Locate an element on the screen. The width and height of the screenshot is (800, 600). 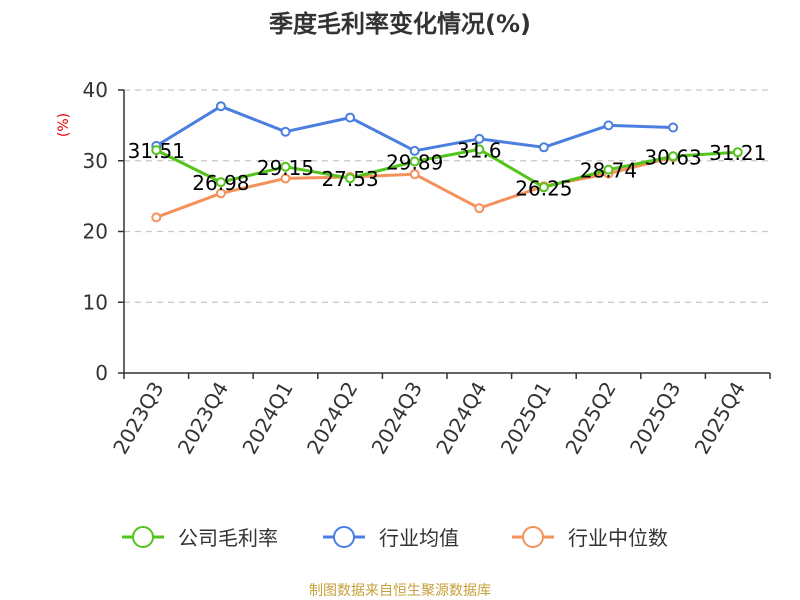
y-tick-label-20: 20 is located at coordinates (95, 232).